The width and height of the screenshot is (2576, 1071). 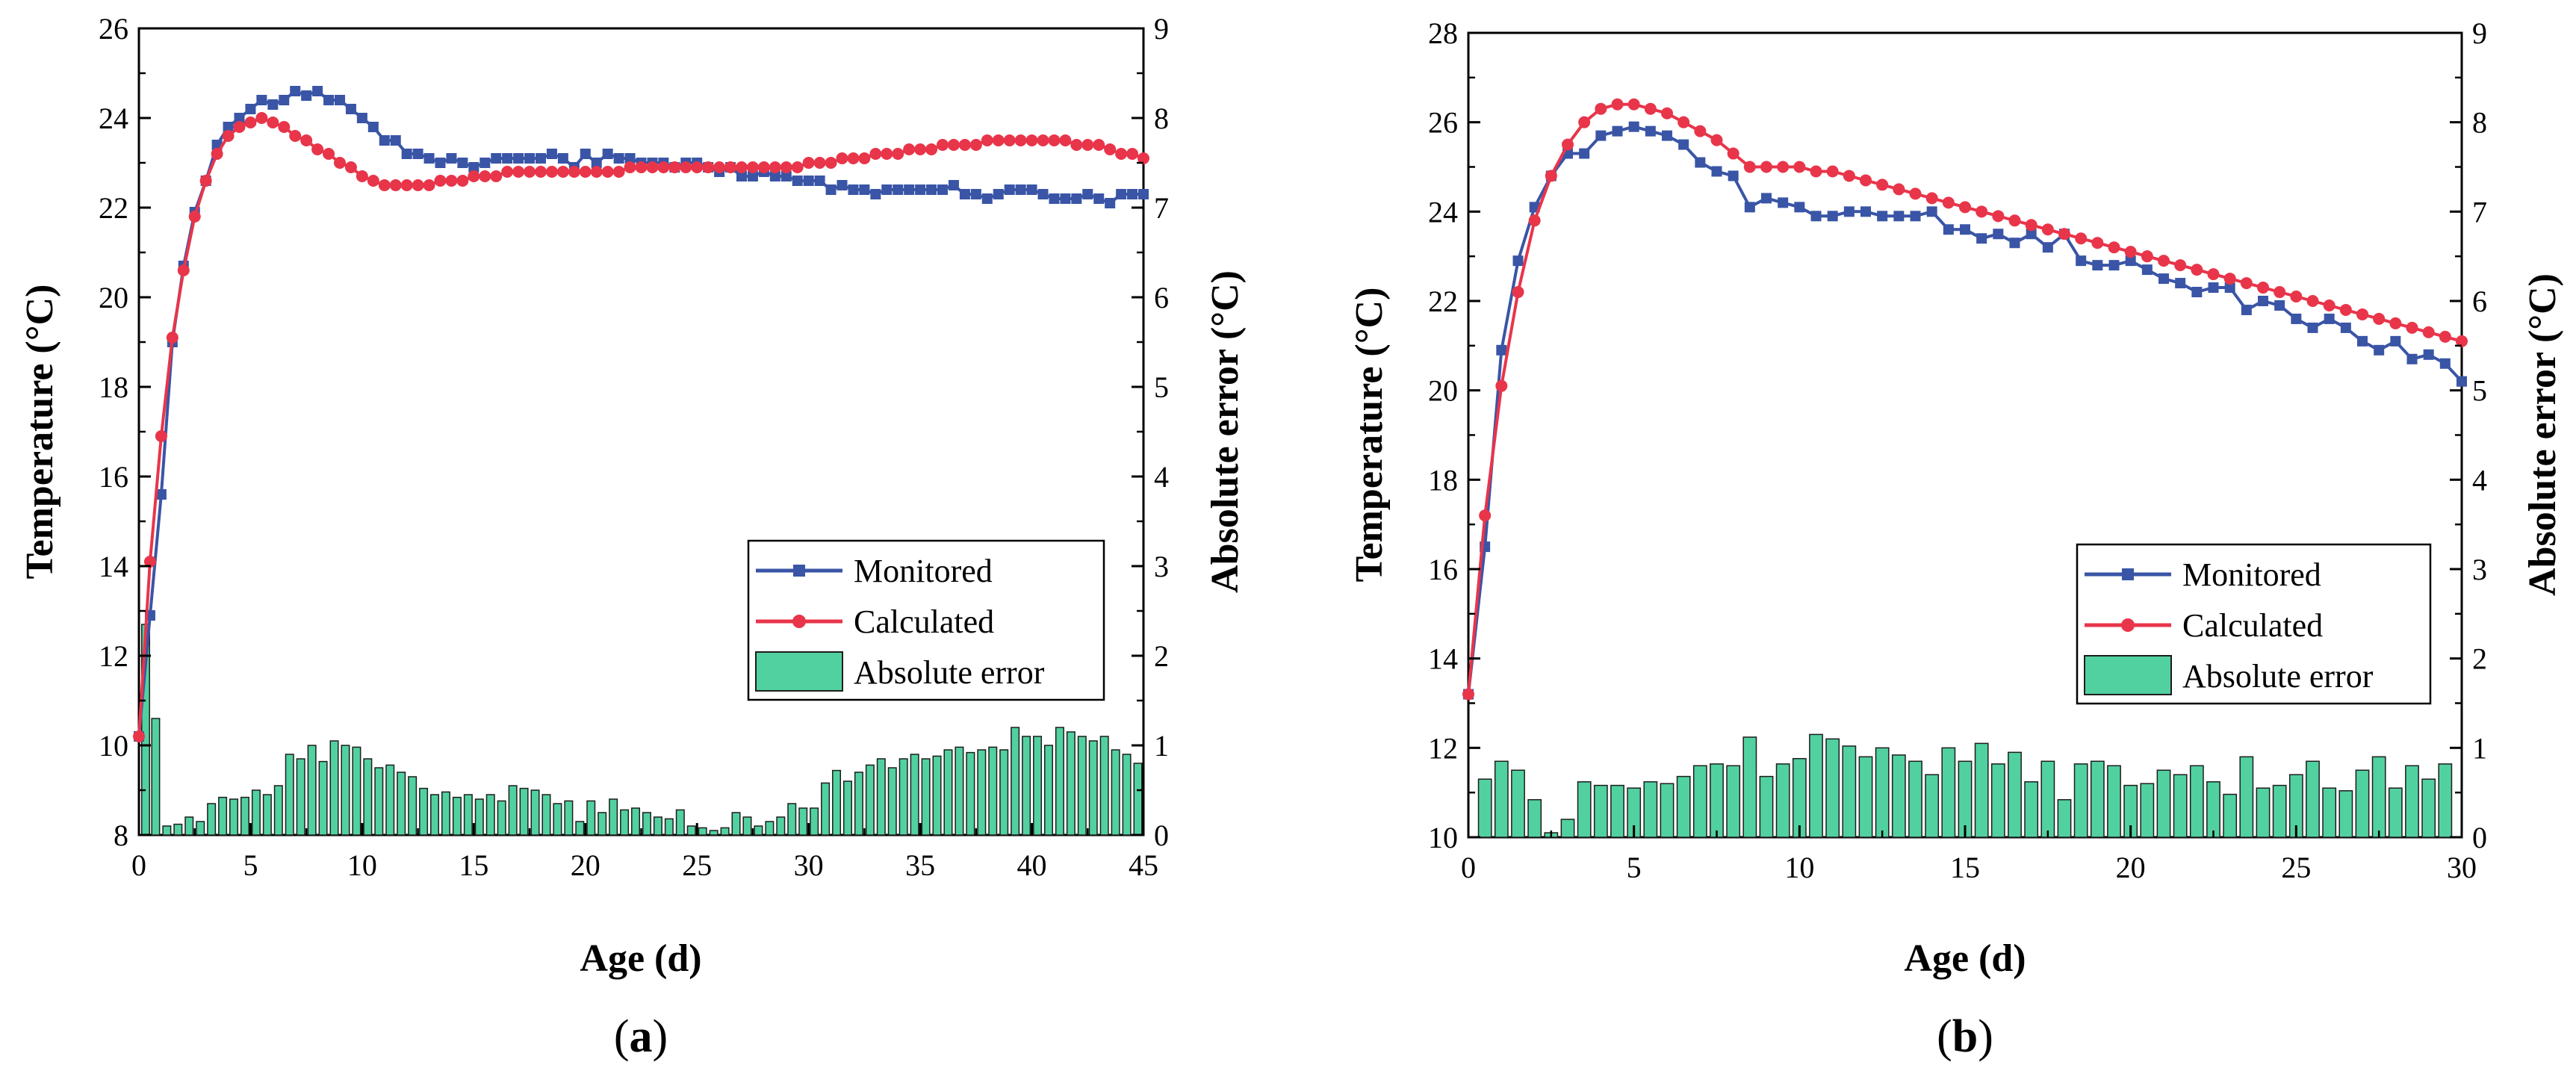 What do you see at coordinates (1161, 656) in the screenshot?
I see `y2-tick-label: 2` at bounding box center [1161, 656].